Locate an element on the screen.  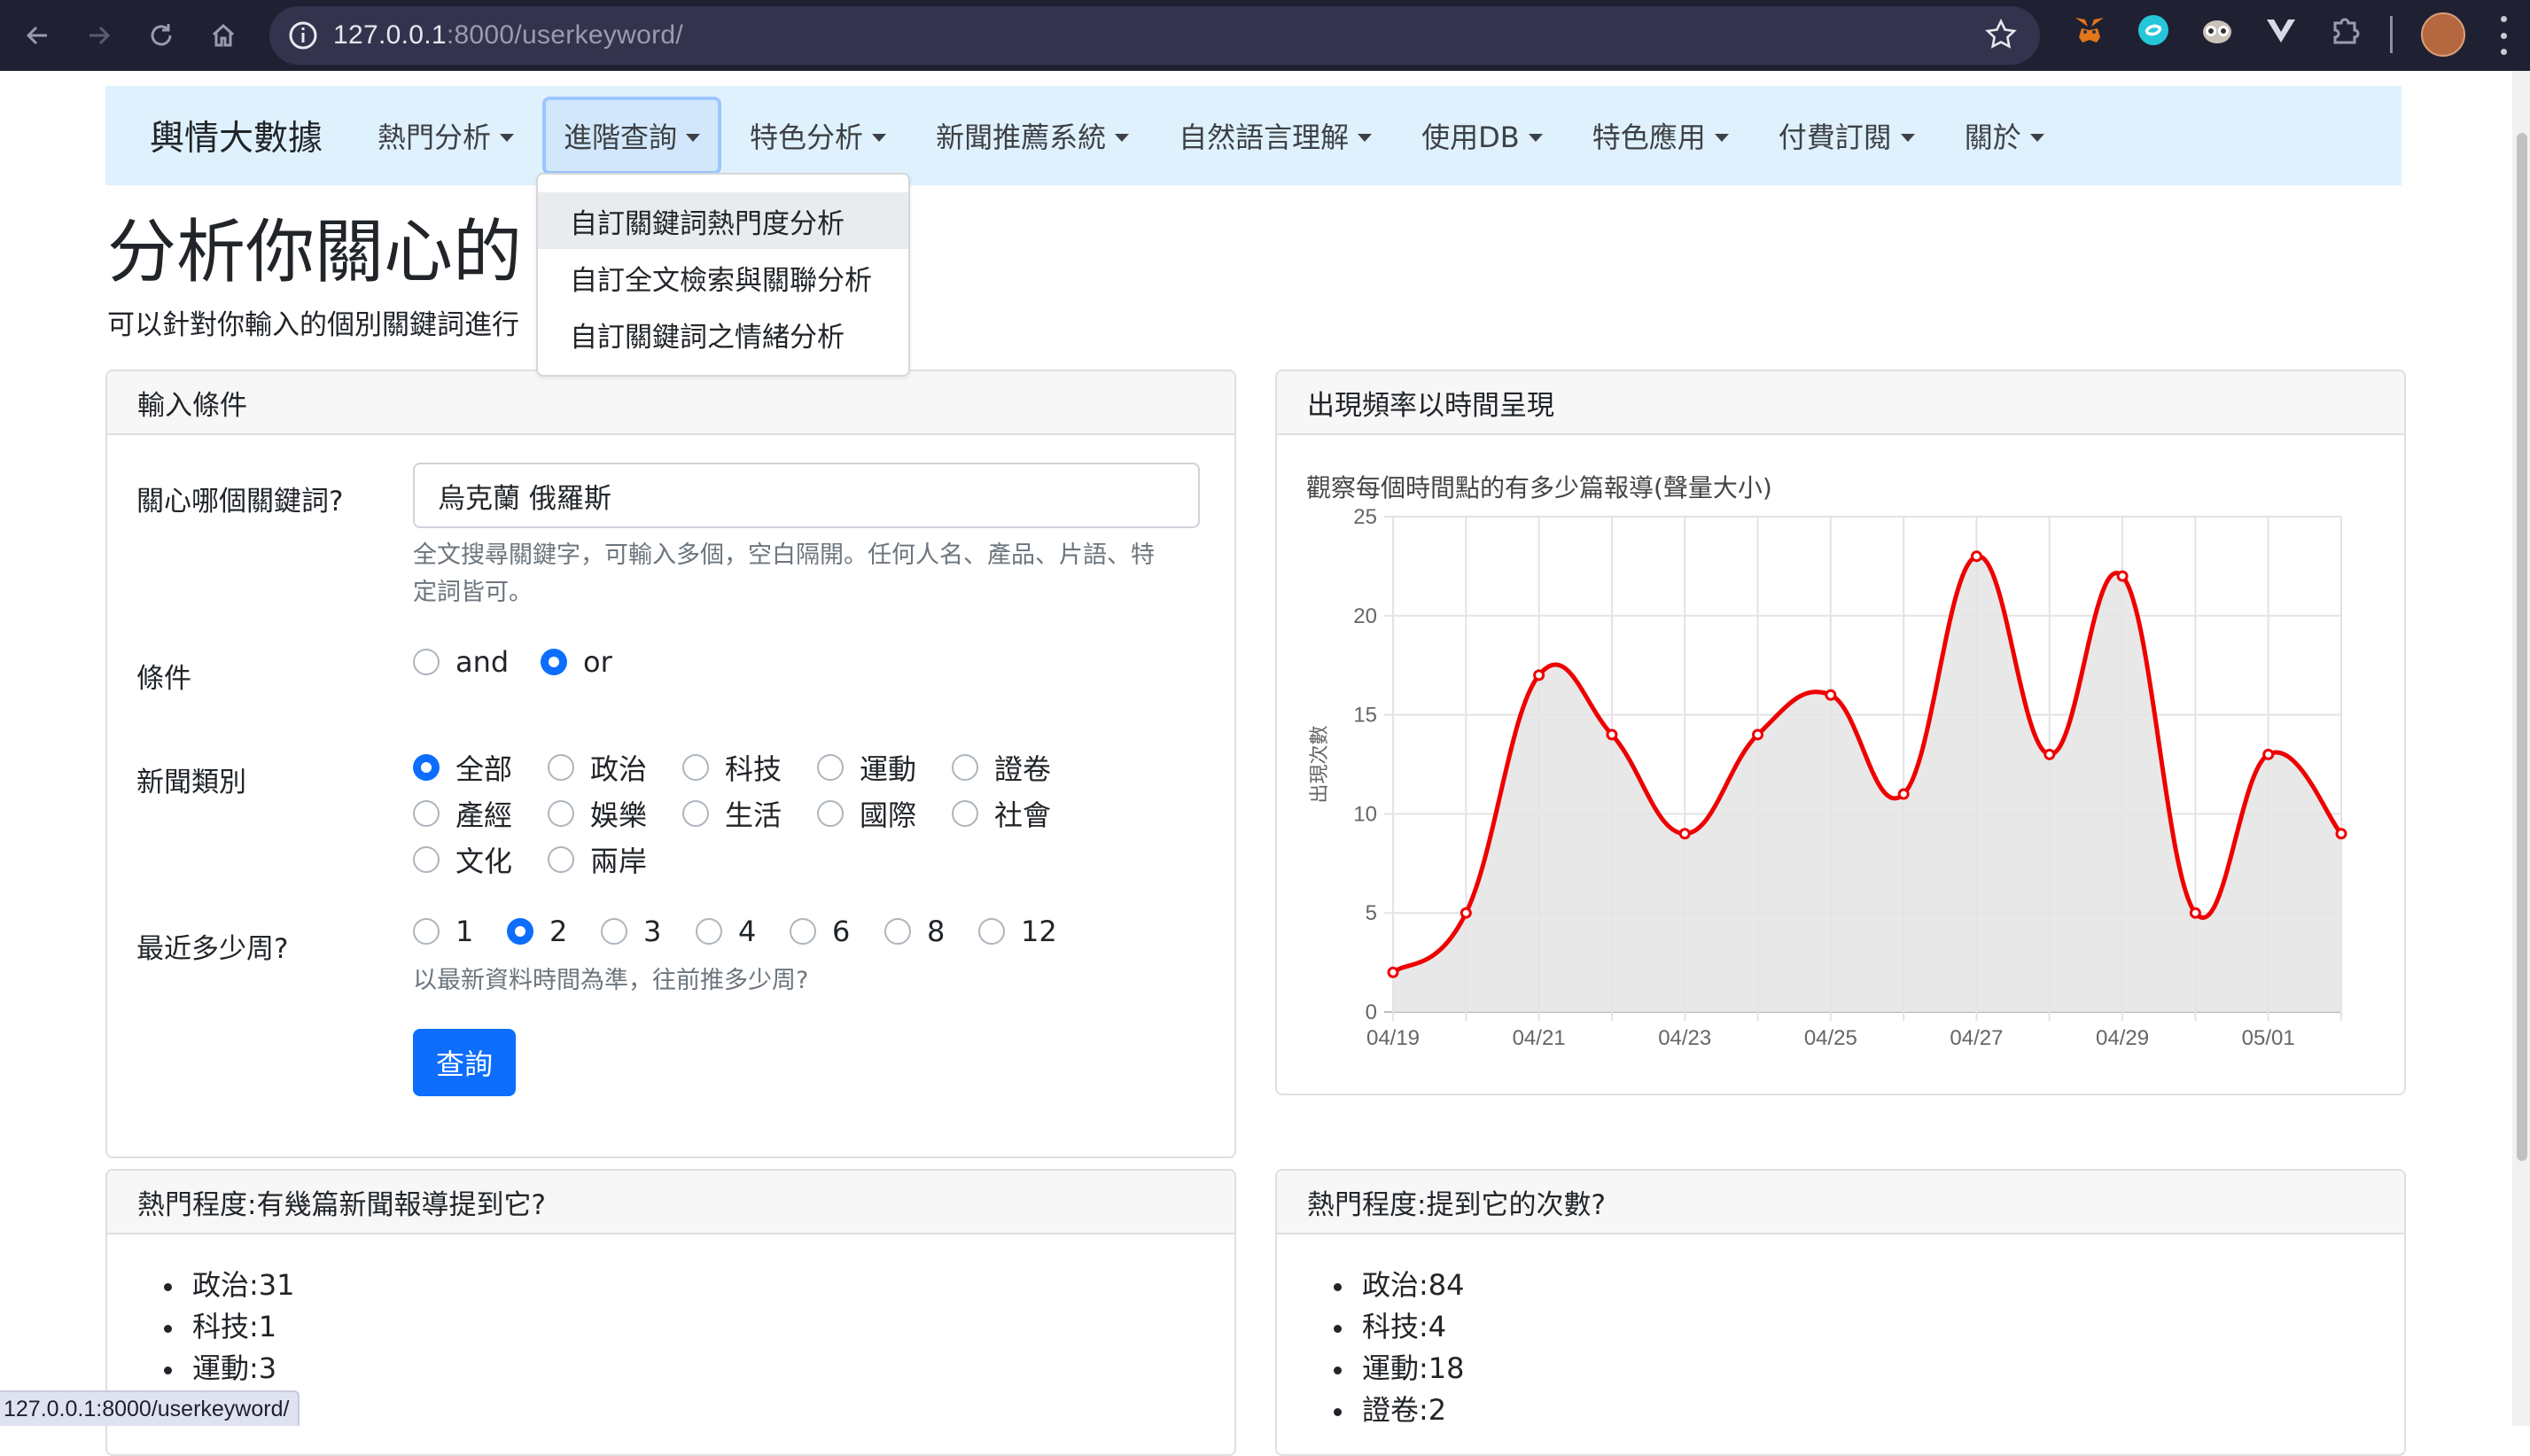
profile-avatar is located at coordinates (2443, 34).